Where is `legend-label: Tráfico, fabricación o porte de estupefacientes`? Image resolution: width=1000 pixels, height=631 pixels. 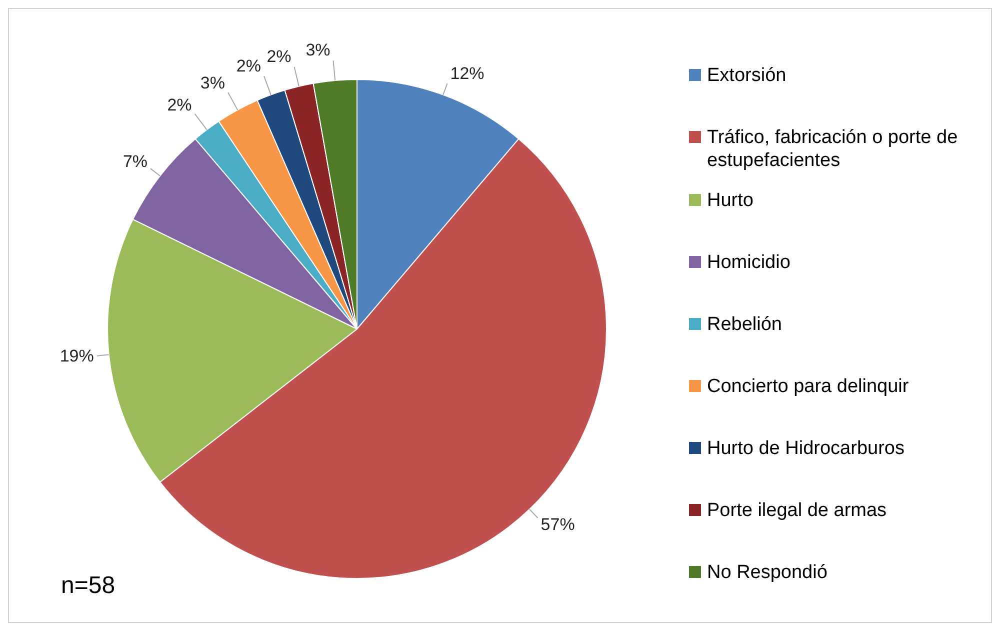 legend-label: Tráfico, fabricación o porte de estupefacientes is located at coordinates (833, 149).